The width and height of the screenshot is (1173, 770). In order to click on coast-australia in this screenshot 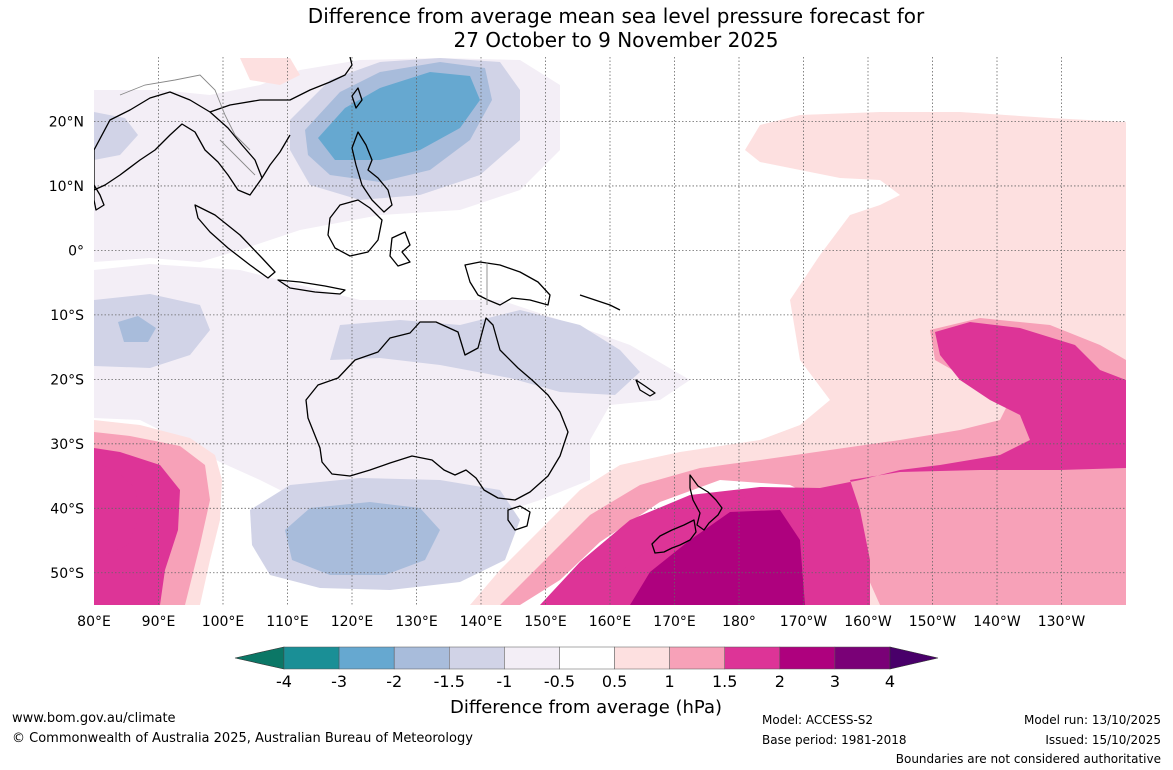, I will do `click(437, 409)`.